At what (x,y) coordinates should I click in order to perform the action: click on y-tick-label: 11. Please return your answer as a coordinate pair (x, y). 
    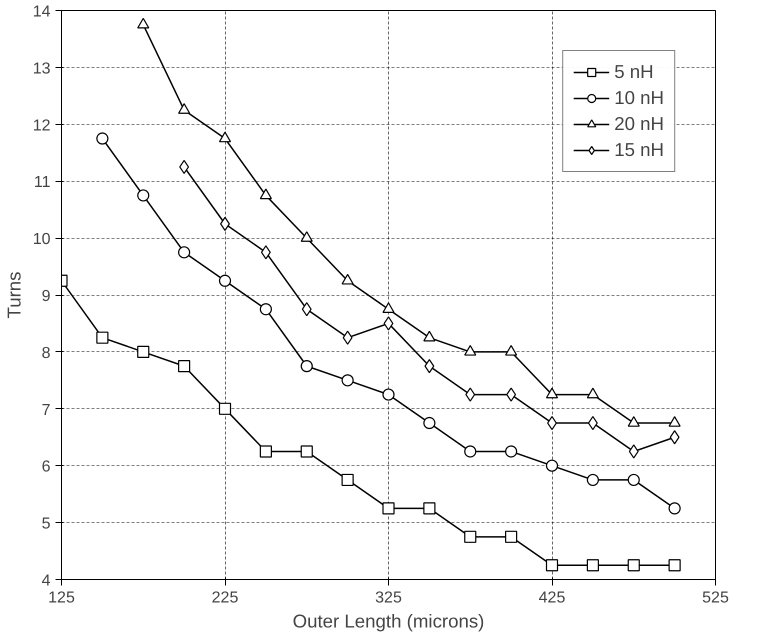
    Looking at the image, I should click on (42, 183).